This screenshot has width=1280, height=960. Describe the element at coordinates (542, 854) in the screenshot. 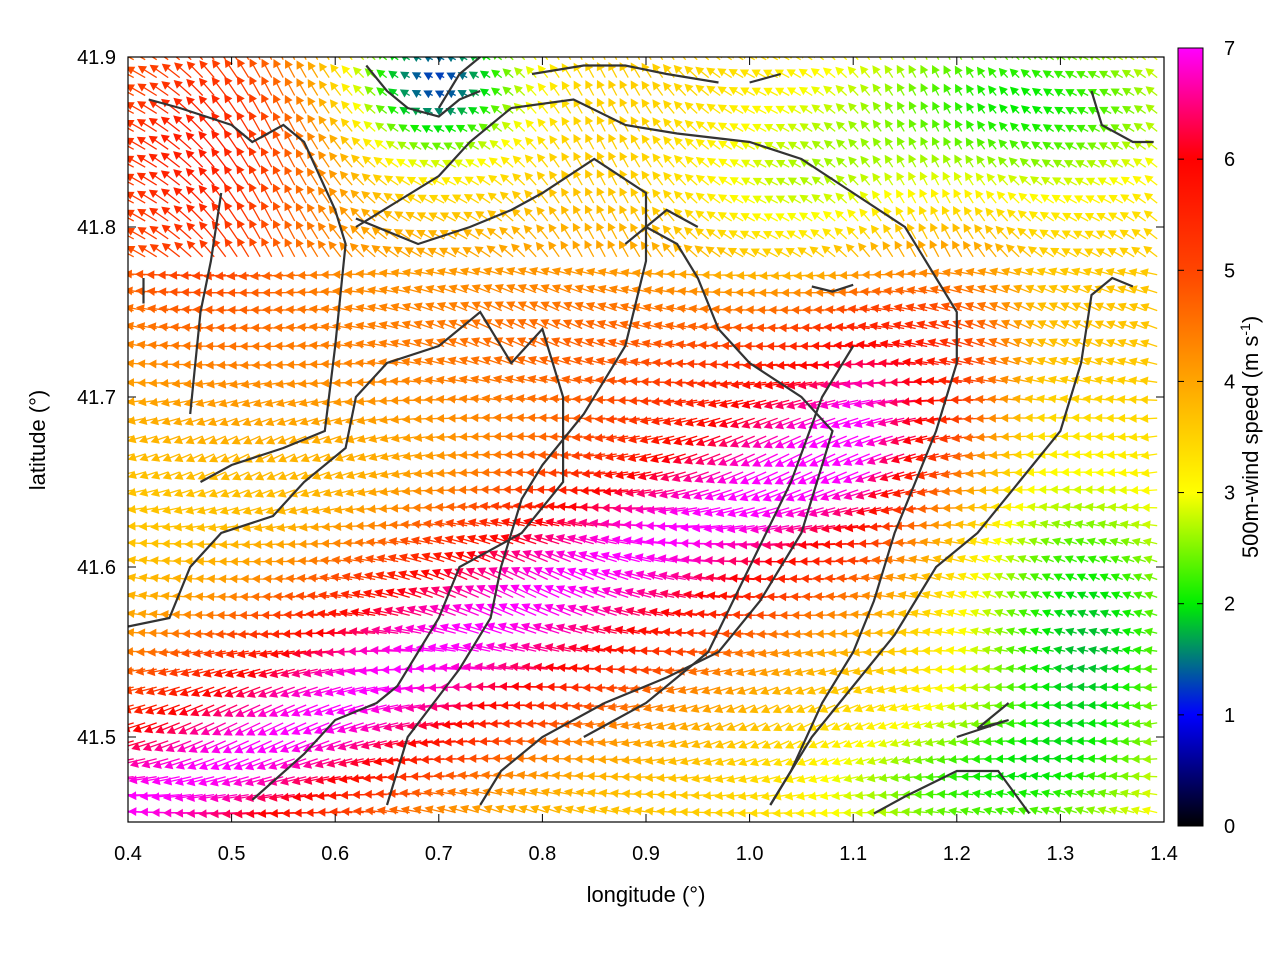

I see `x-tick-label: 0.8` at that location.